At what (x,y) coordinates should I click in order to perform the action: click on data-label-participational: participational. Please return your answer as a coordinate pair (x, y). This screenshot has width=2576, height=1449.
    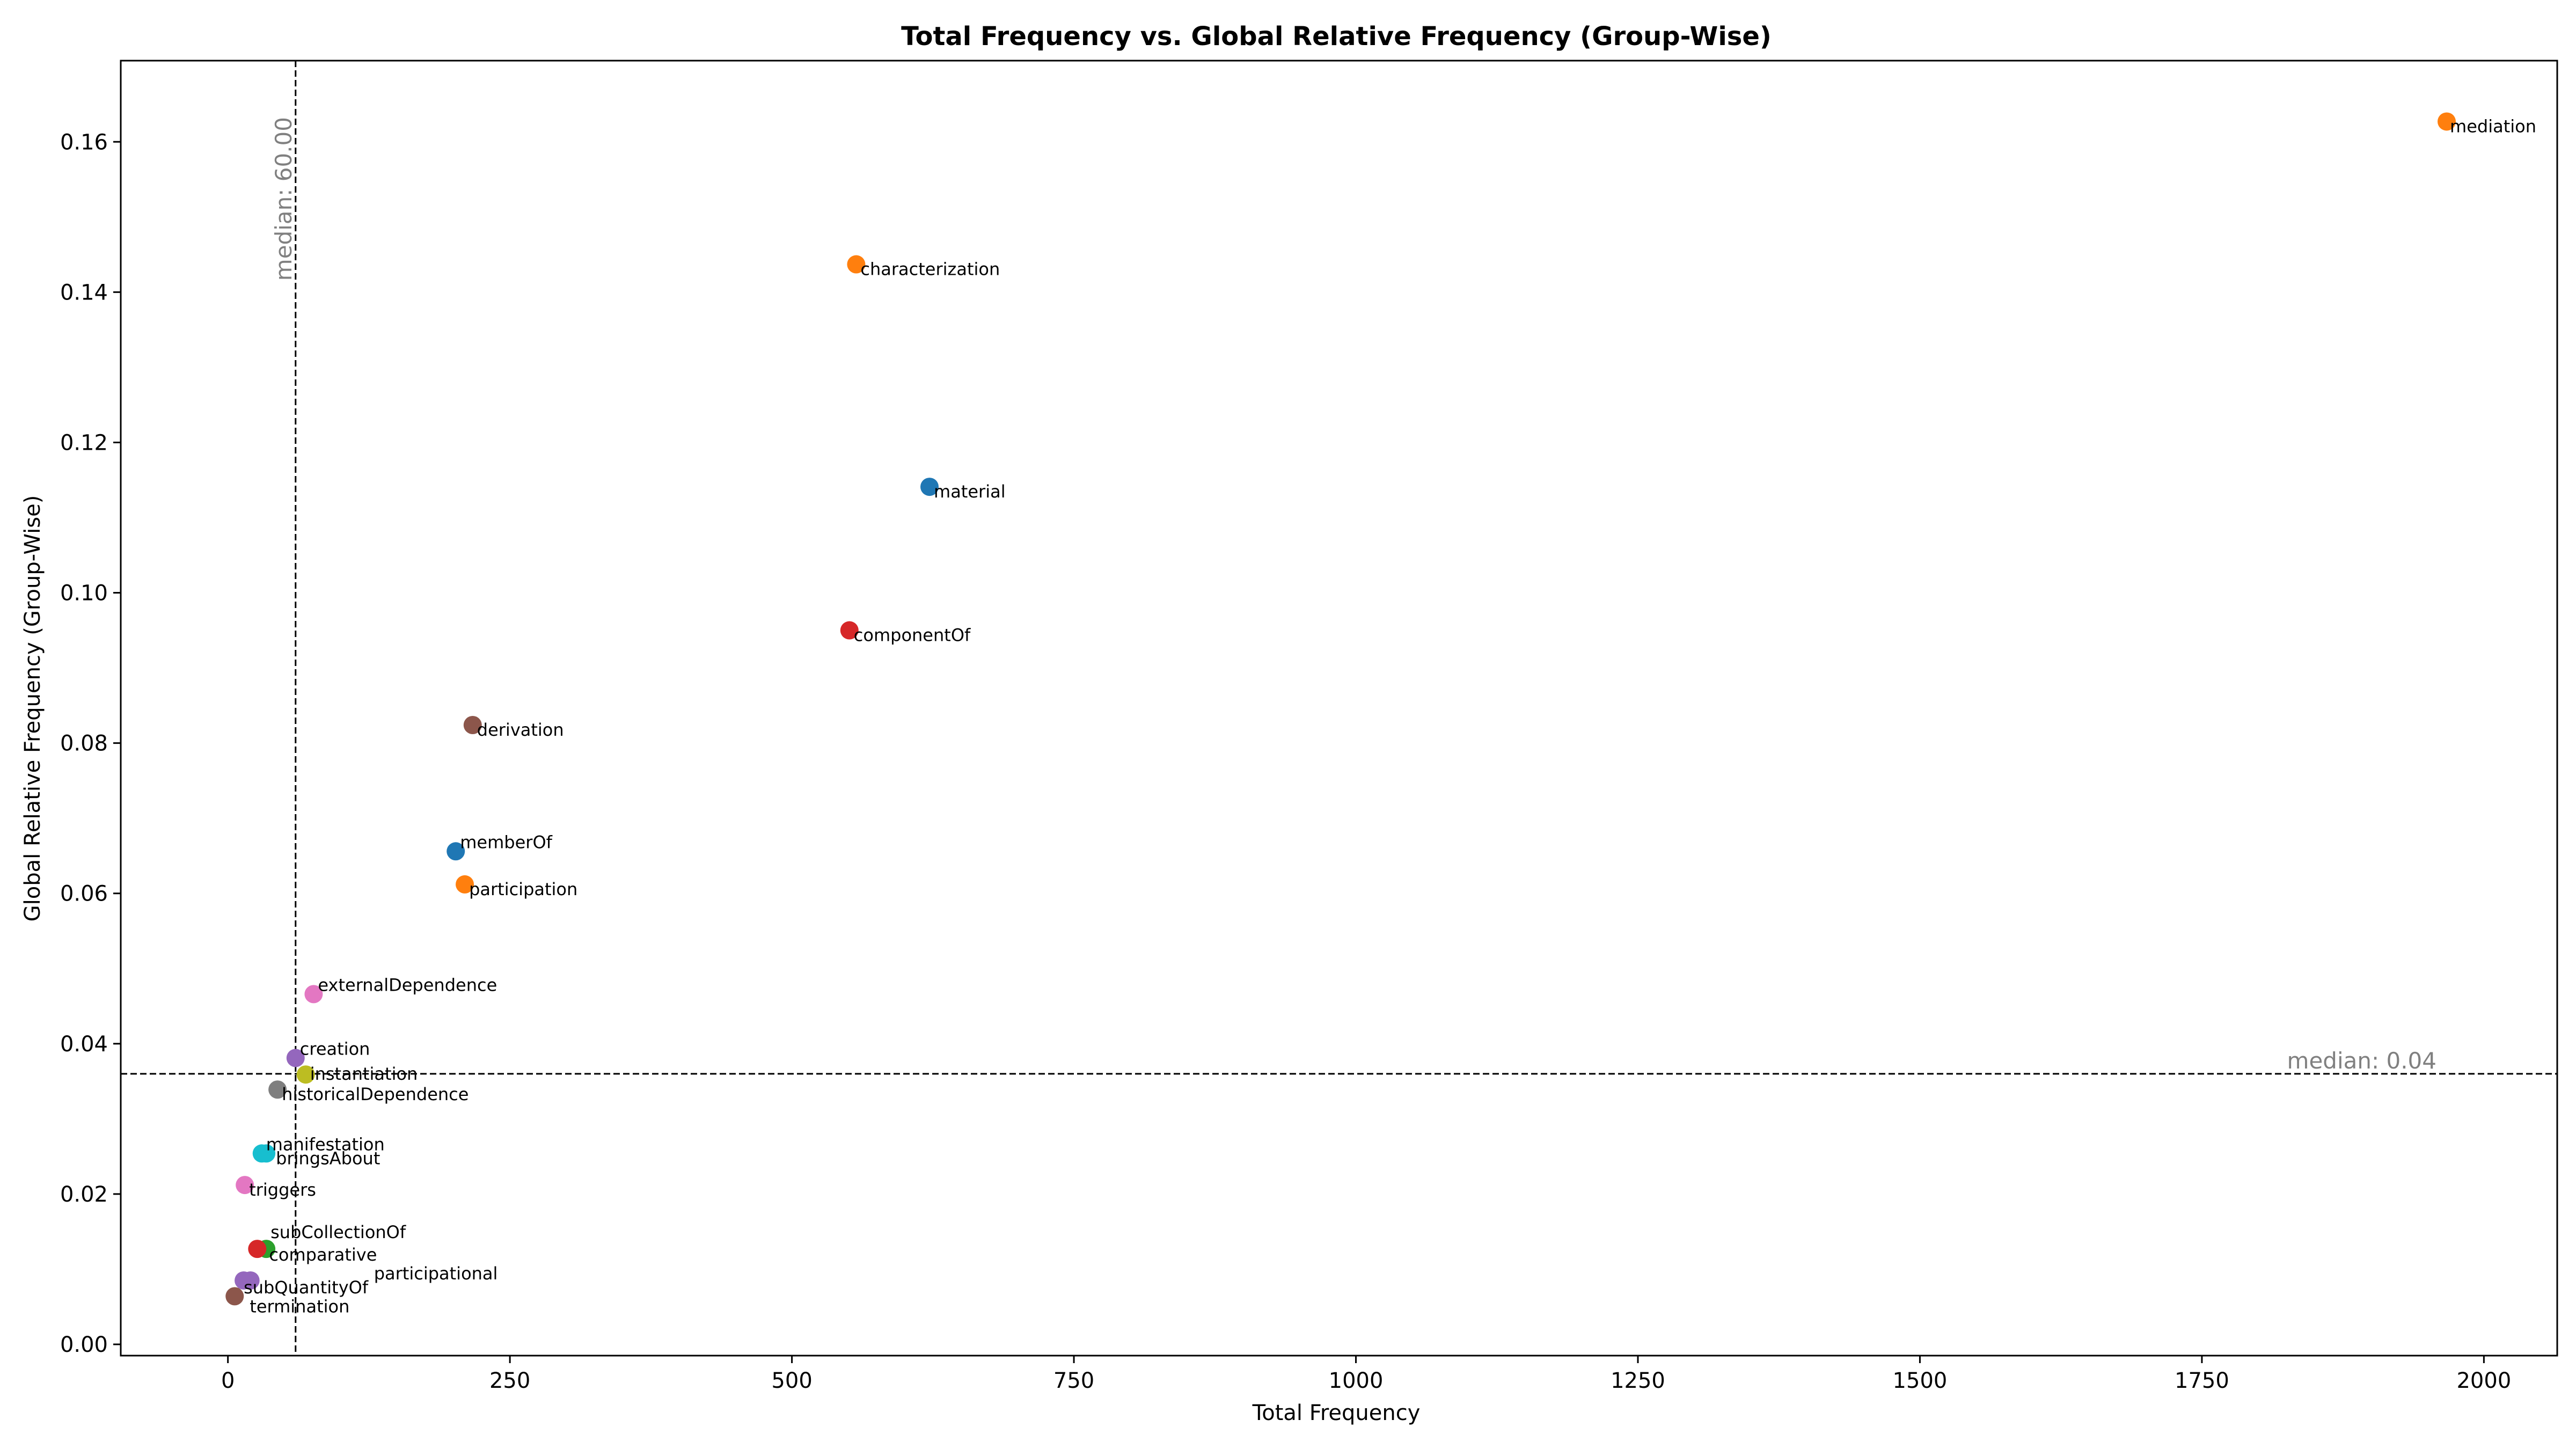
    Looking at the image, I should click on (436, 1273).